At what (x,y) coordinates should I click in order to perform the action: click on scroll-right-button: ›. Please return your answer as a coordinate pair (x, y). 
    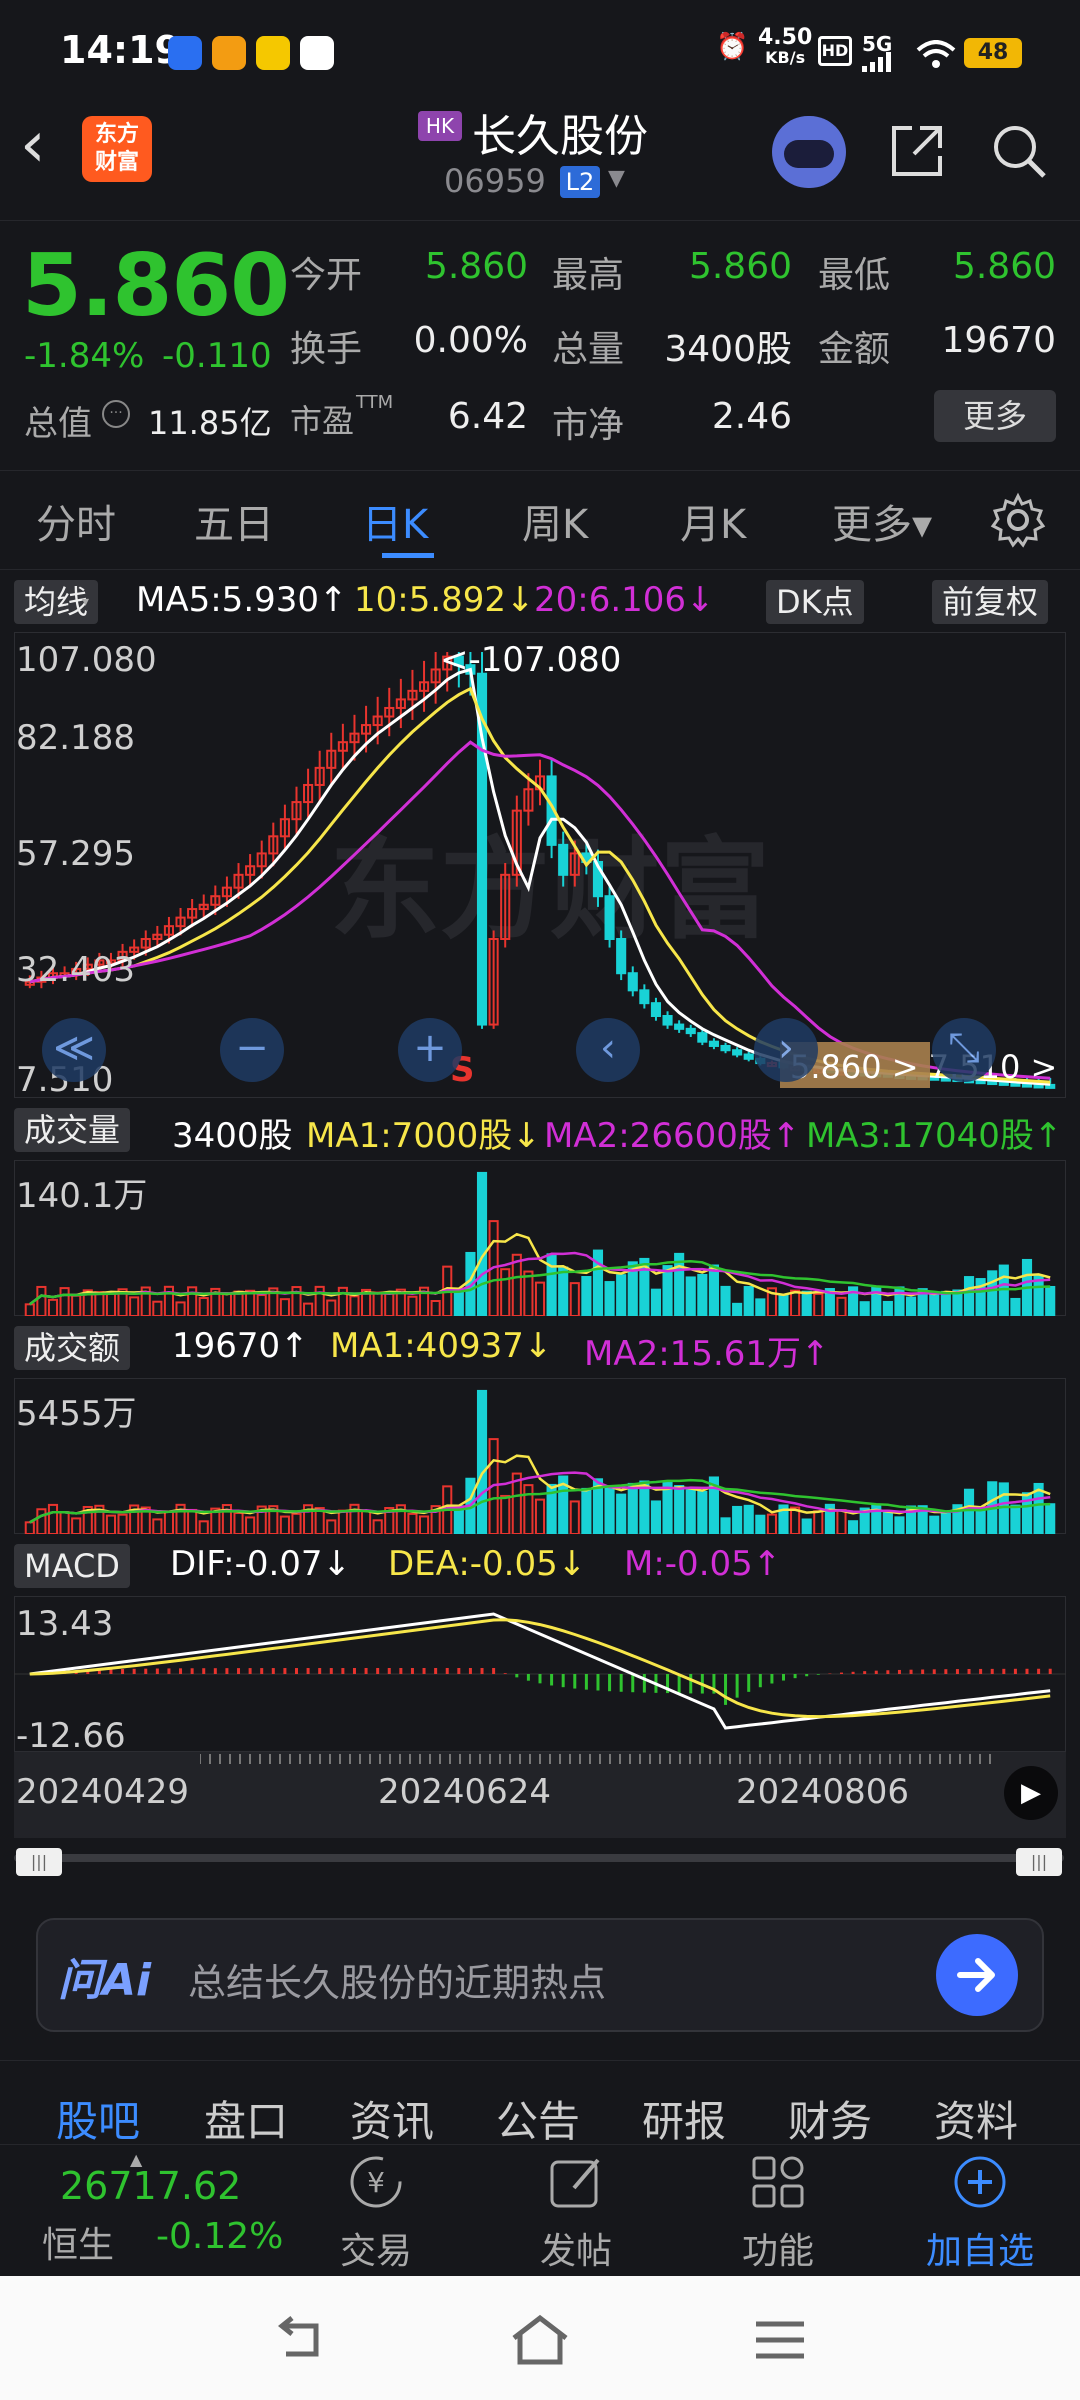
    Looking at the image, I should click on (786, 1050).